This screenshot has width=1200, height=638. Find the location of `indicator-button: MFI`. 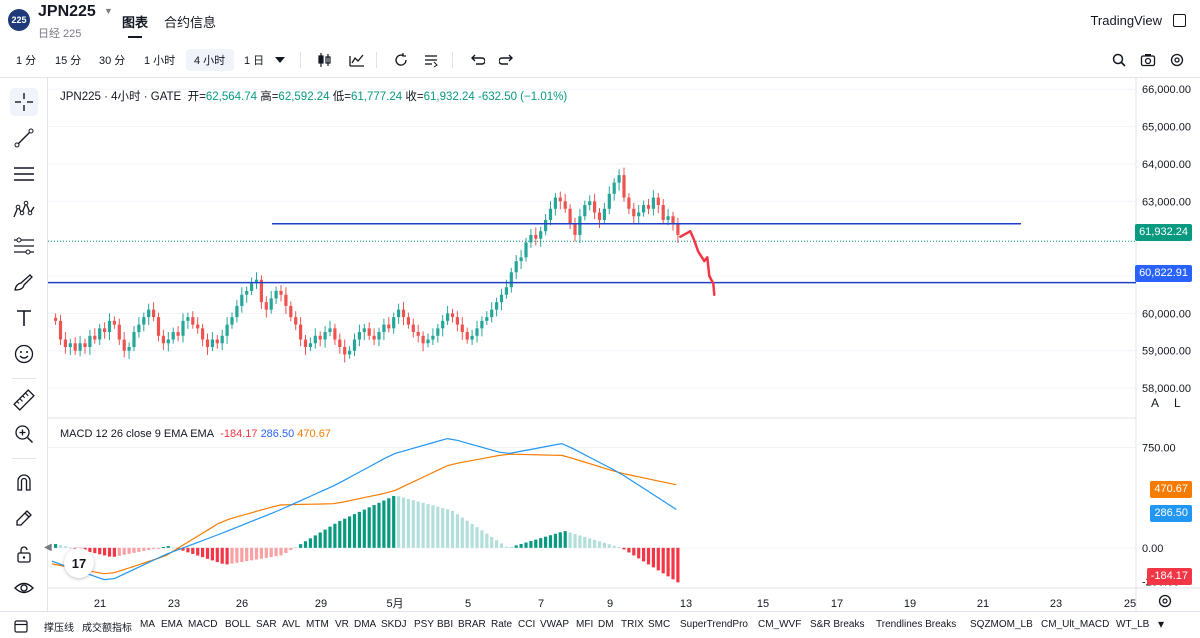

indicator-button: MFI is located at coordinates (585, 624).